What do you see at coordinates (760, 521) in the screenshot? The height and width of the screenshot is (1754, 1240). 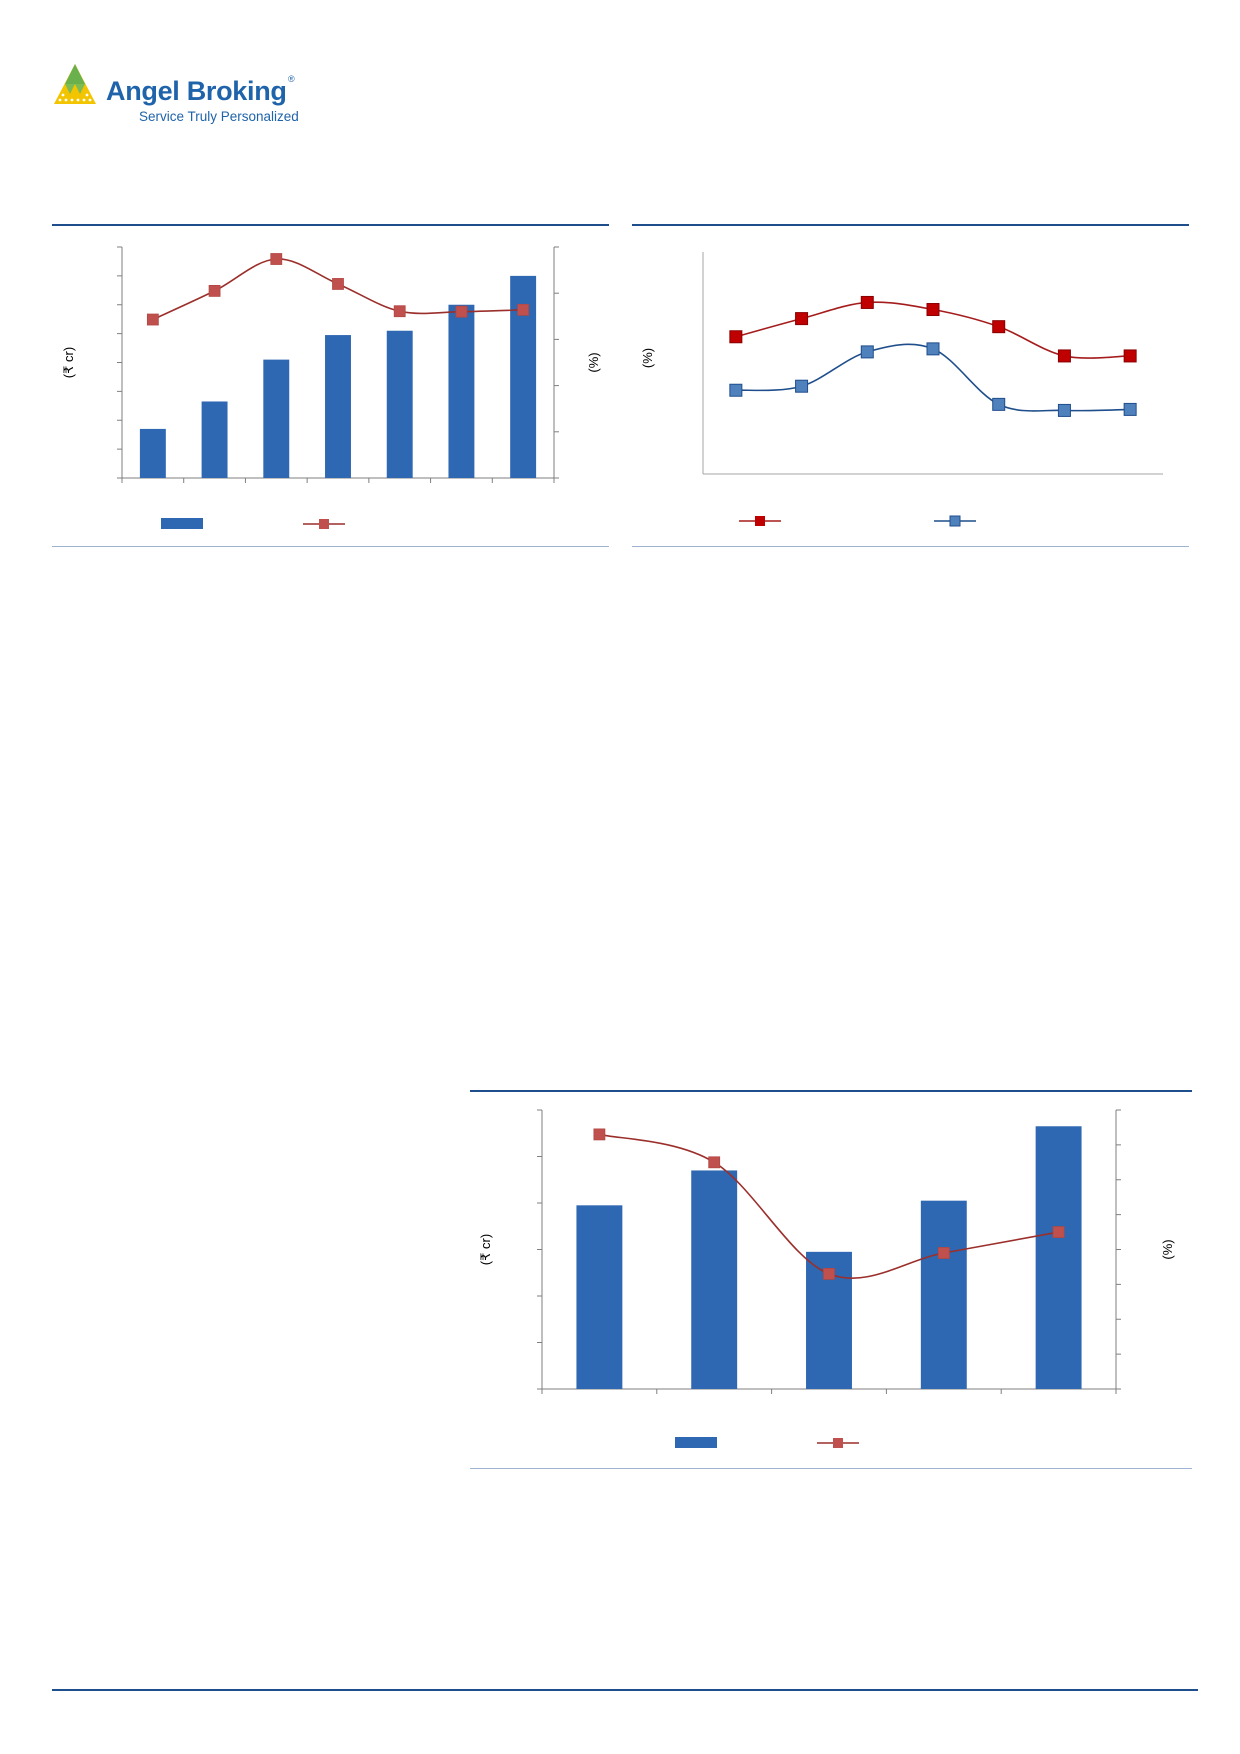 I see `chart2-legend-series-1-marker` at bounding box center [760, 521].